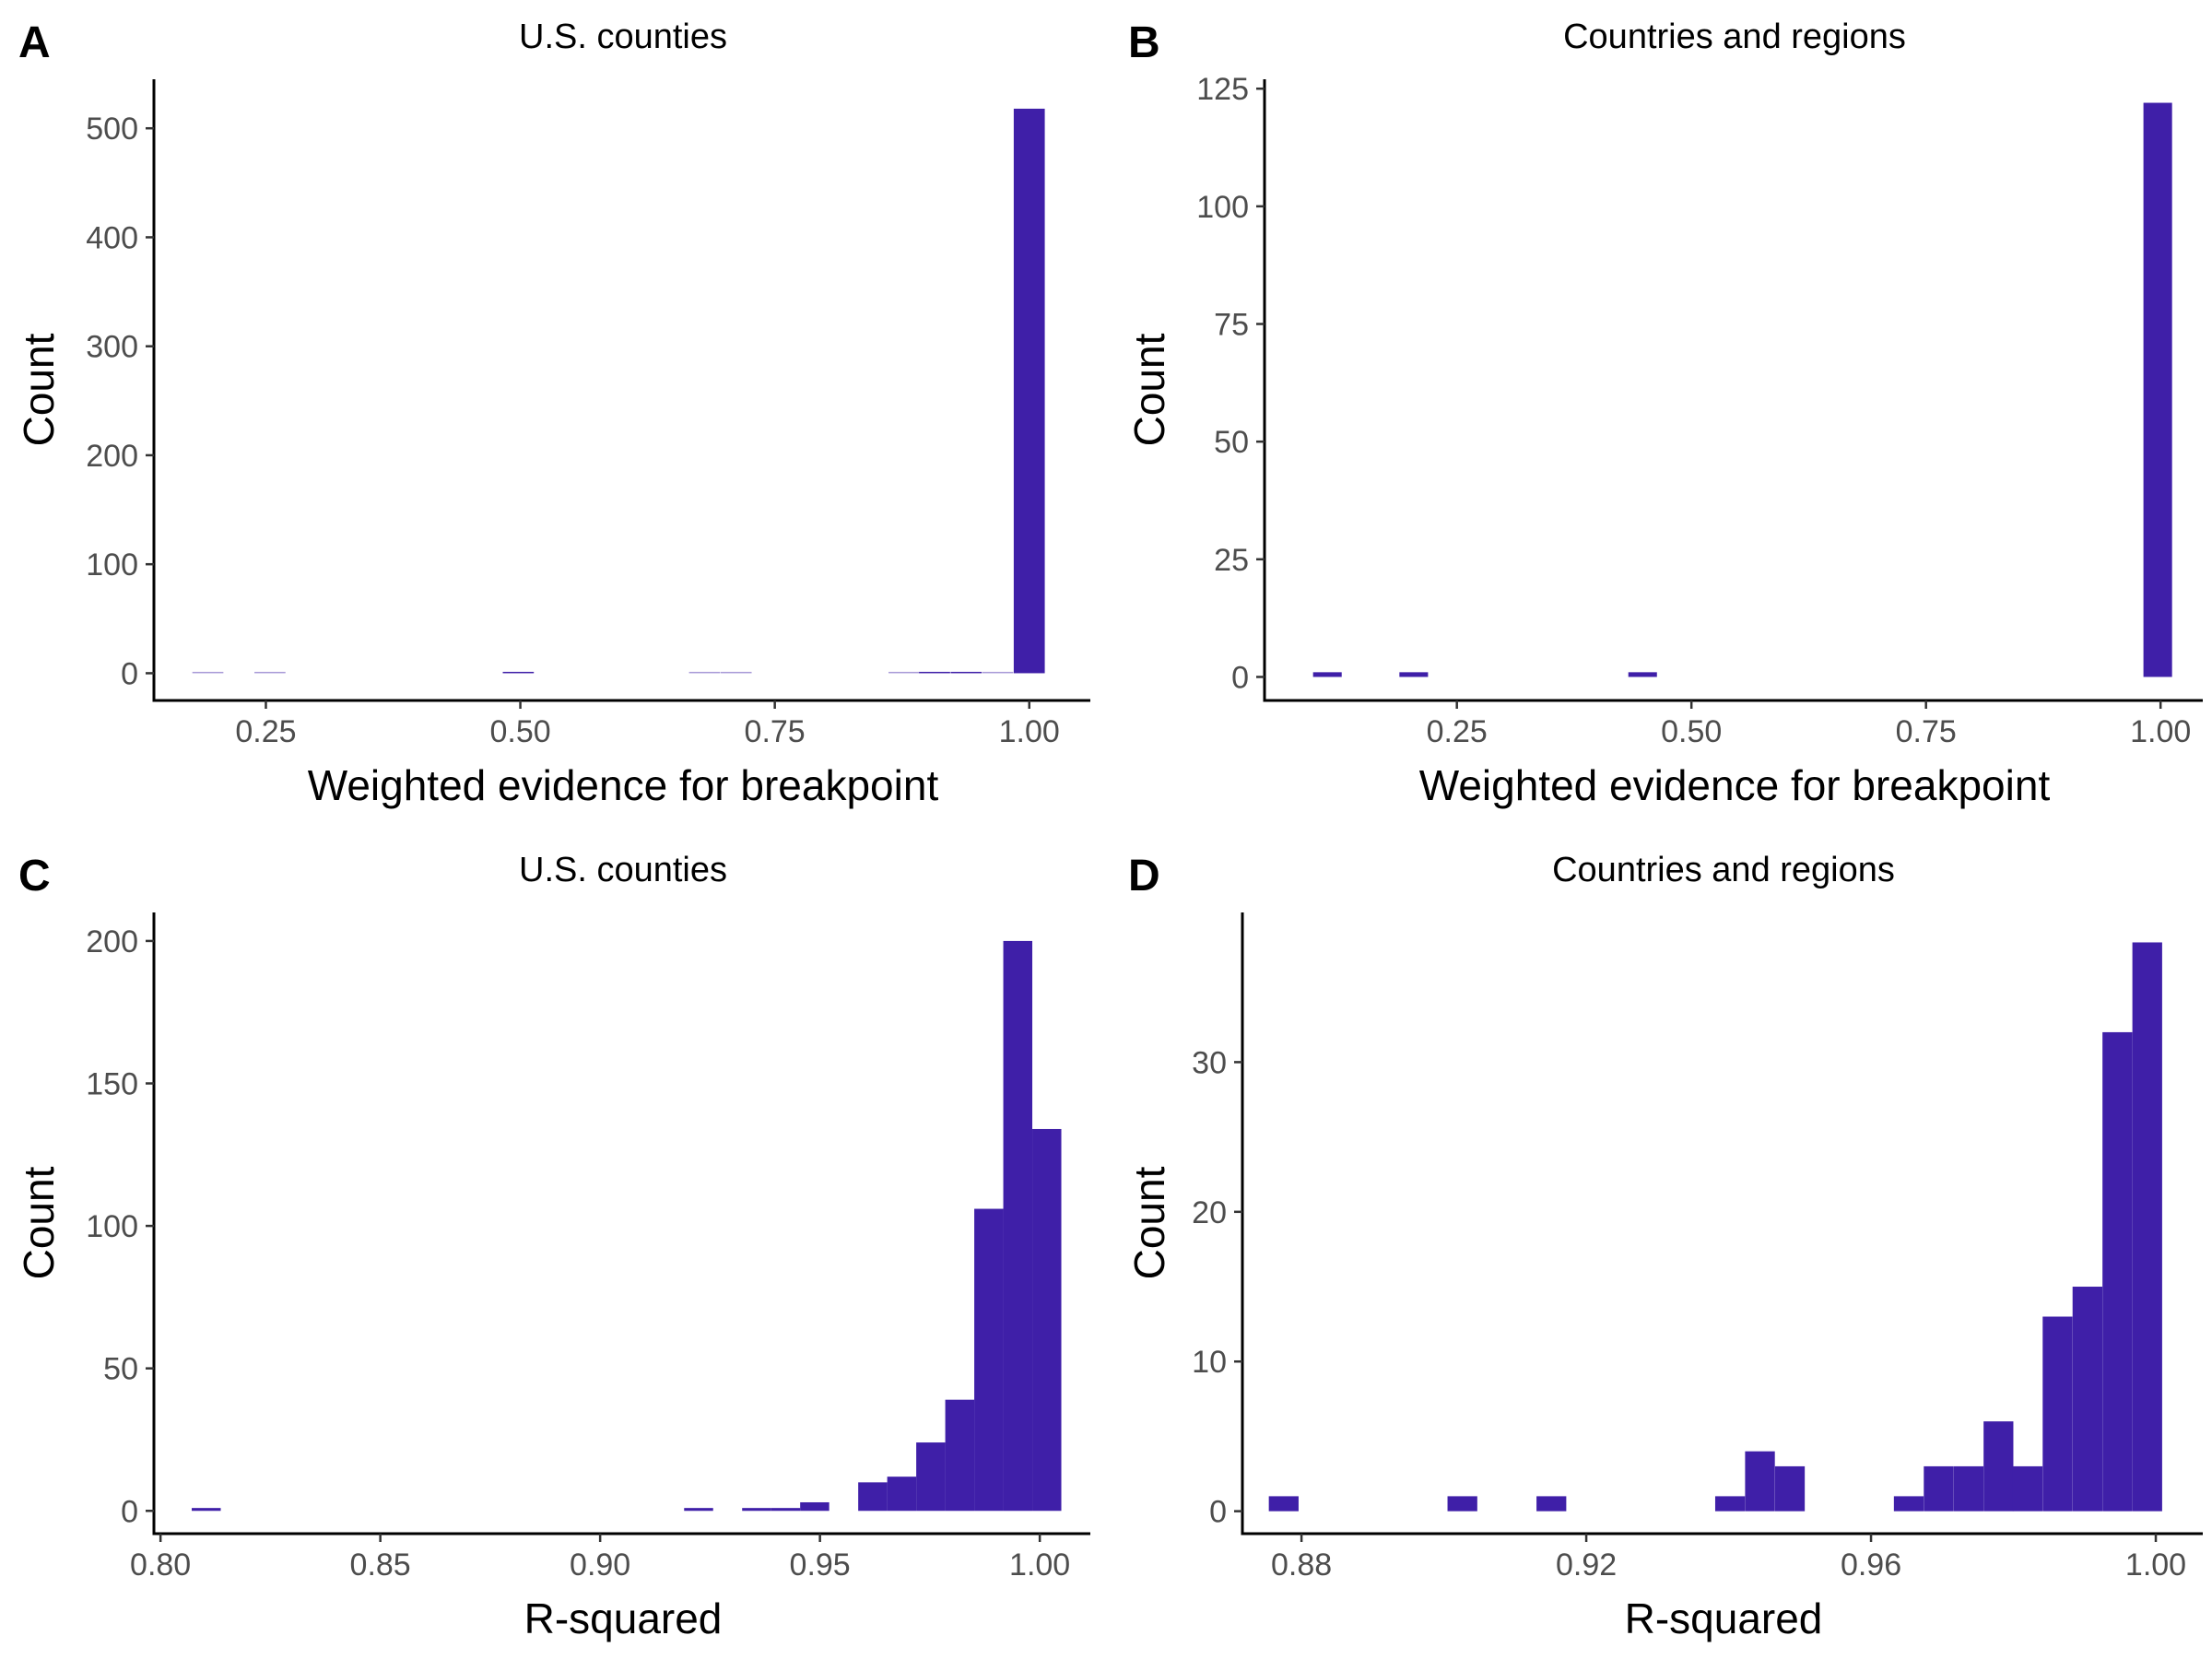 The image size is (2212, 1659). I want to click on y-tick-label: 300, so click(112, 347).